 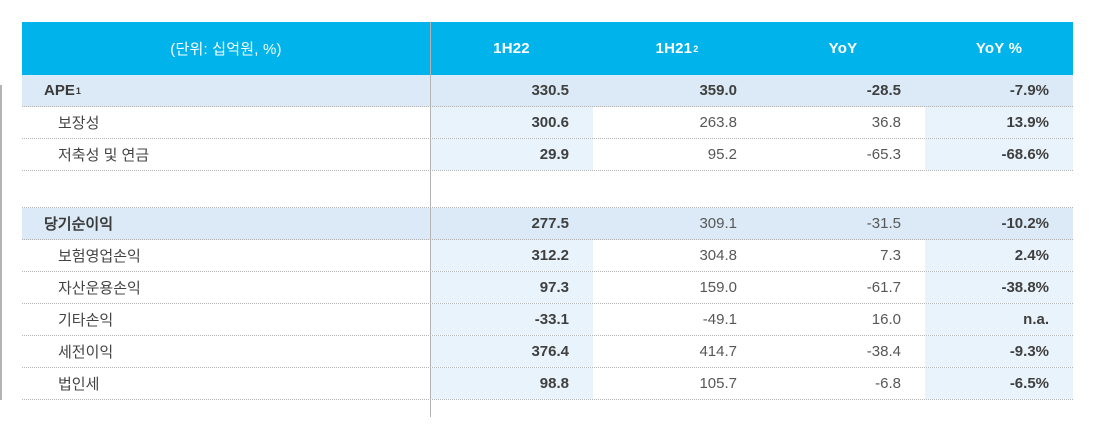 What do you see at coordinates (718, 383) in the screenshot?
I see `cell-value: 105.7` at bounding box center [718, 383].